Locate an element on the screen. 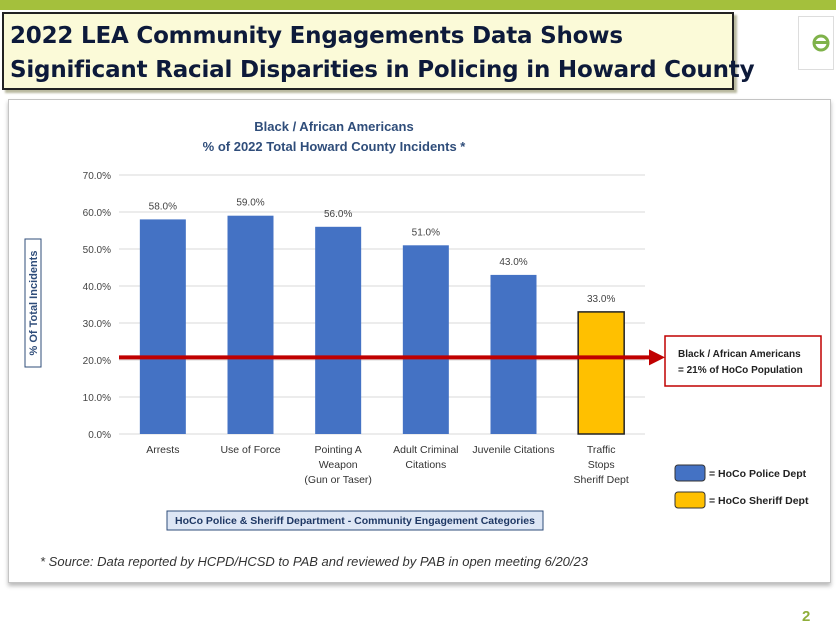 The image size is (836, 627). top-accent-band is located at coordinates (418, 5).